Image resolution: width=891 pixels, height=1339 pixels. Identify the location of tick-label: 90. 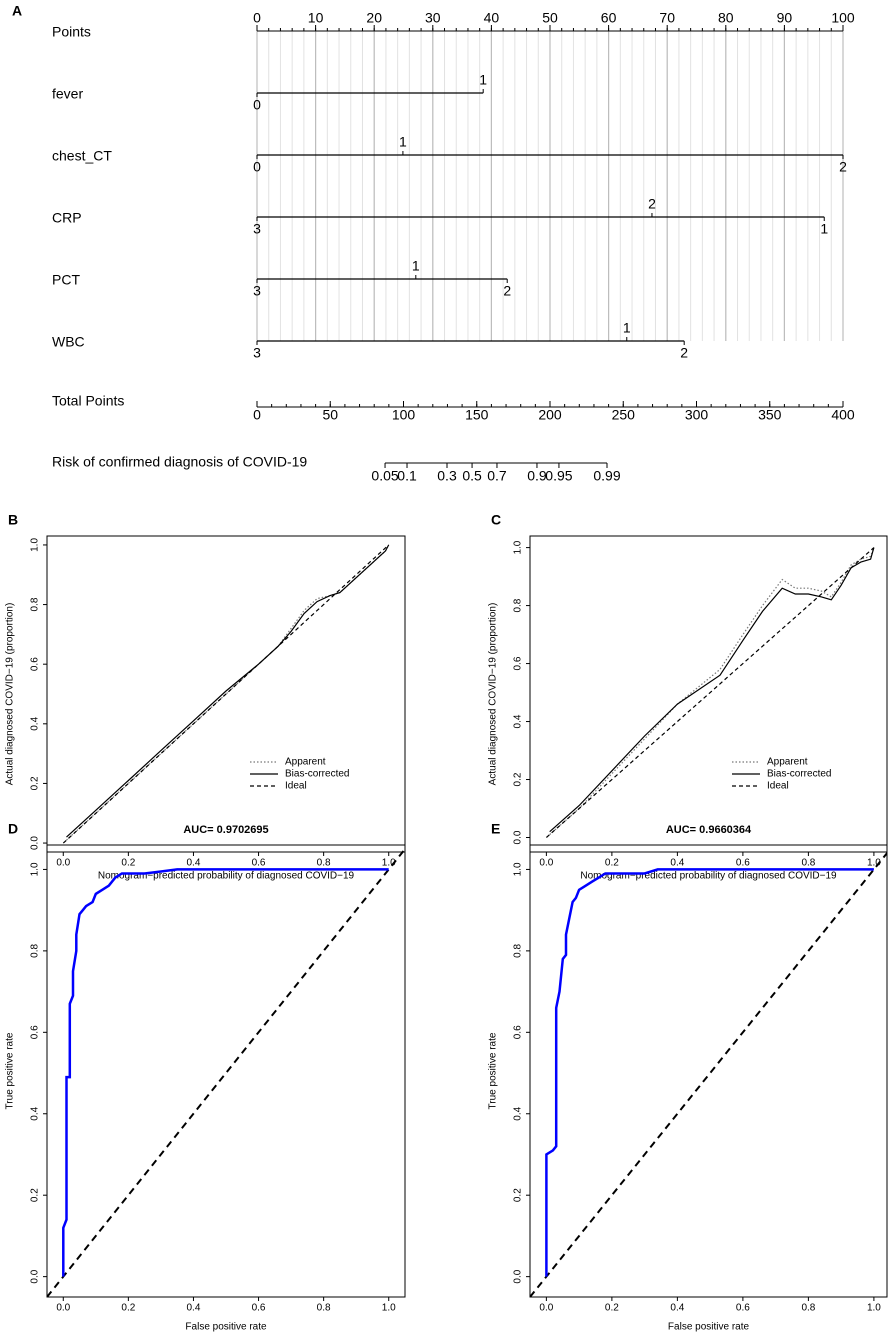
(785, 18).